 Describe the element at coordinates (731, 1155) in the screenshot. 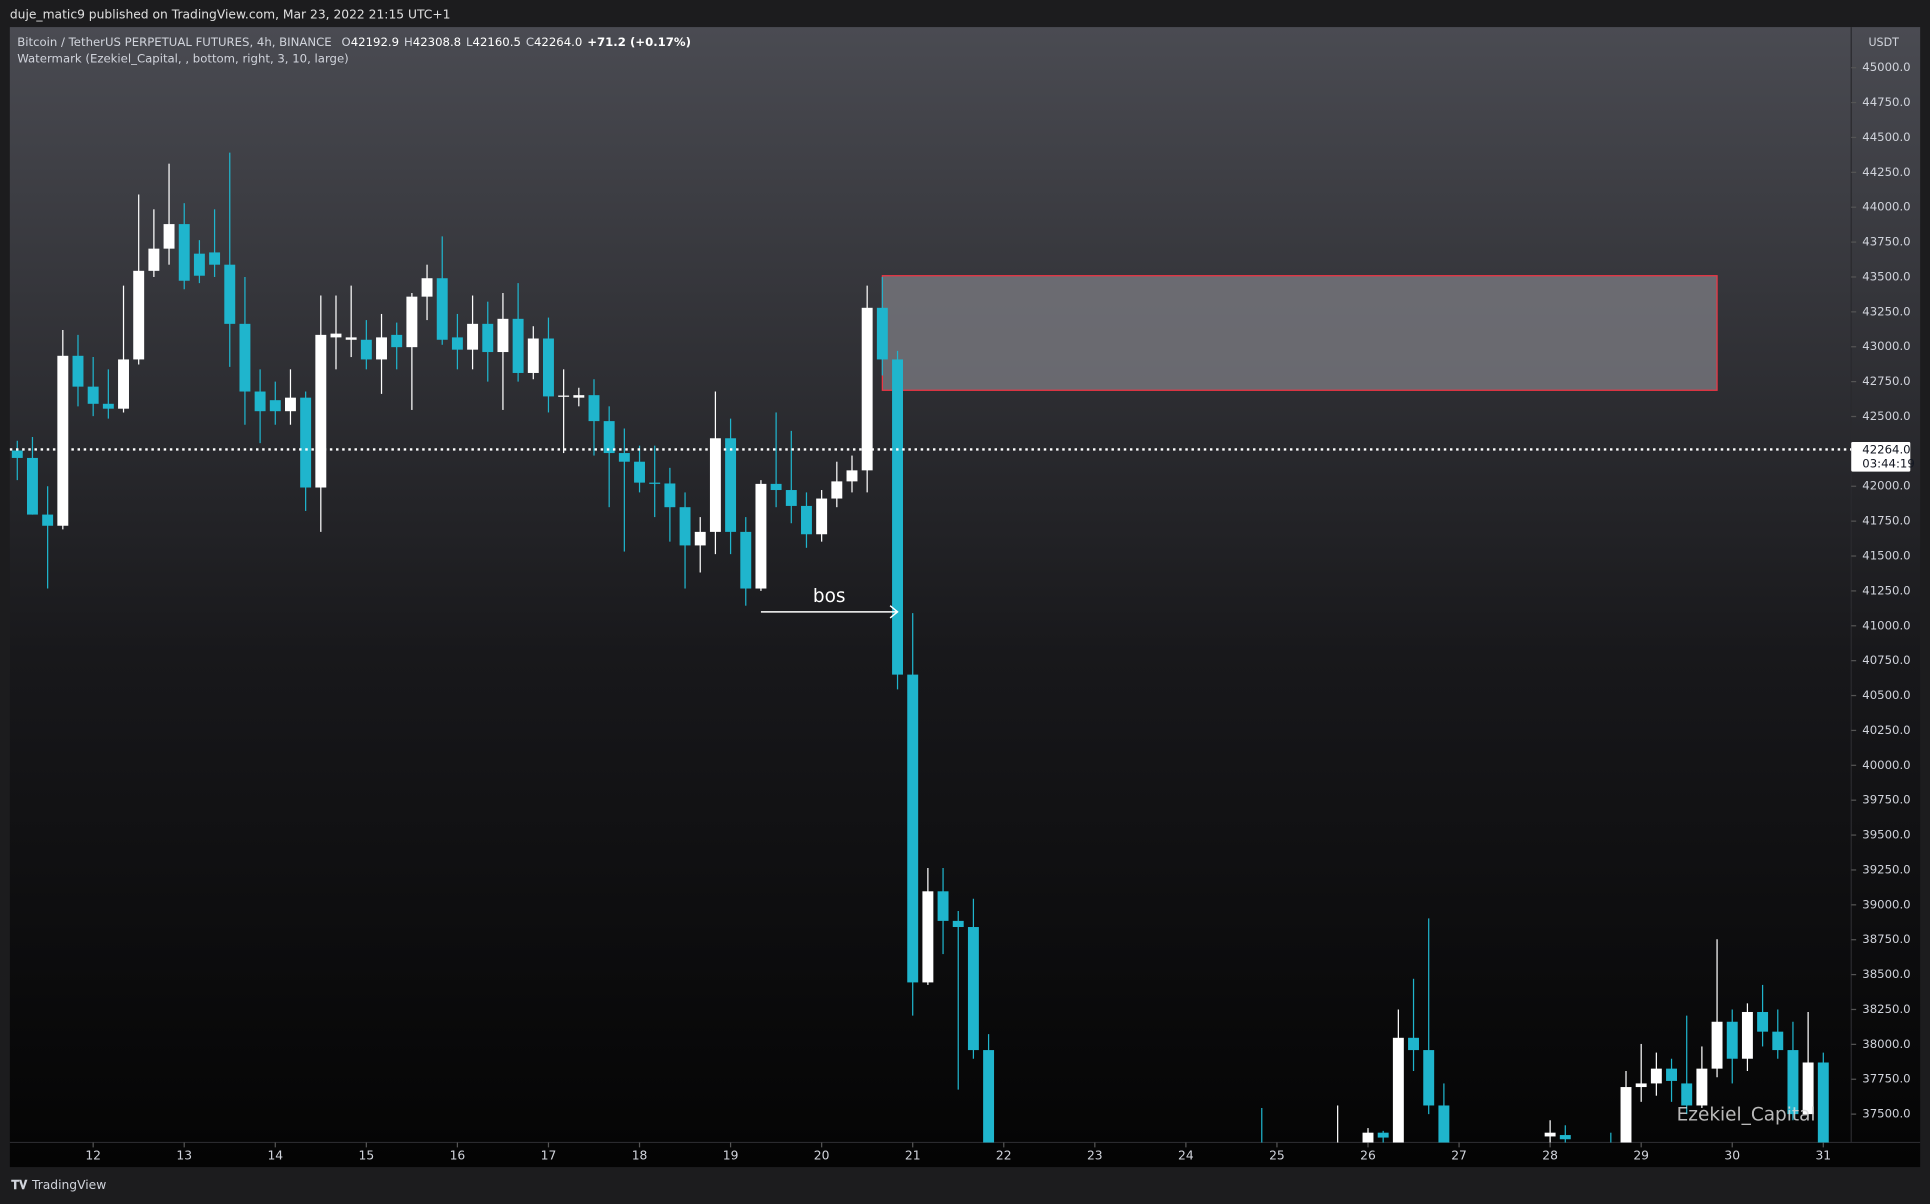

I see `x-tick-label: 19` at that location.